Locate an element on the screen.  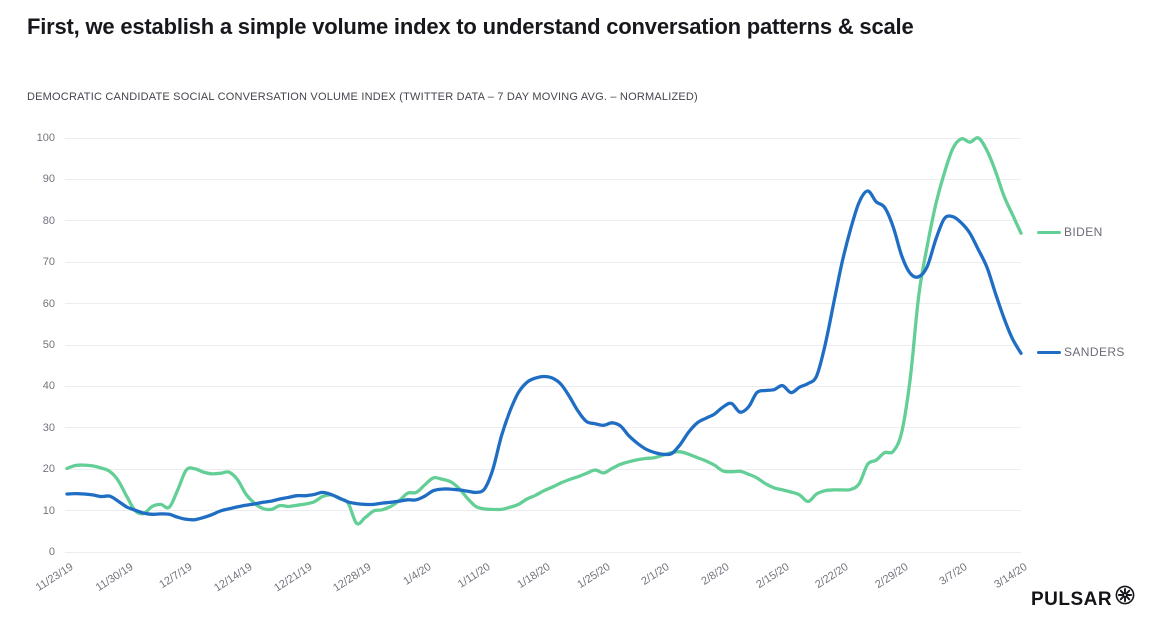
x-tick-label: 2/15/20 is located at coordinates (772, 576).